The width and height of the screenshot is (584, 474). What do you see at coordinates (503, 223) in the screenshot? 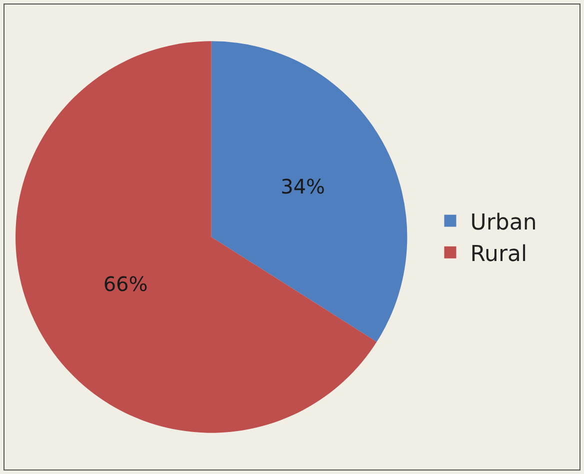
I see `legend-label: Urban` at bounding box center [503, 223].